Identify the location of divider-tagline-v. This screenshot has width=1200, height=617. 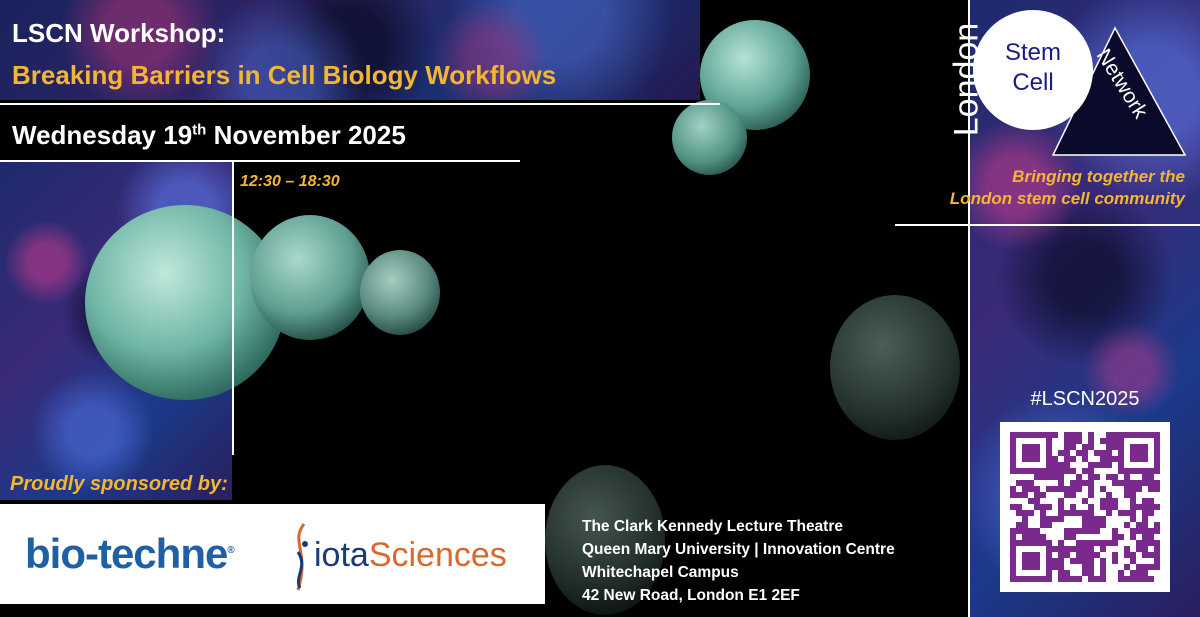
(969, 234).